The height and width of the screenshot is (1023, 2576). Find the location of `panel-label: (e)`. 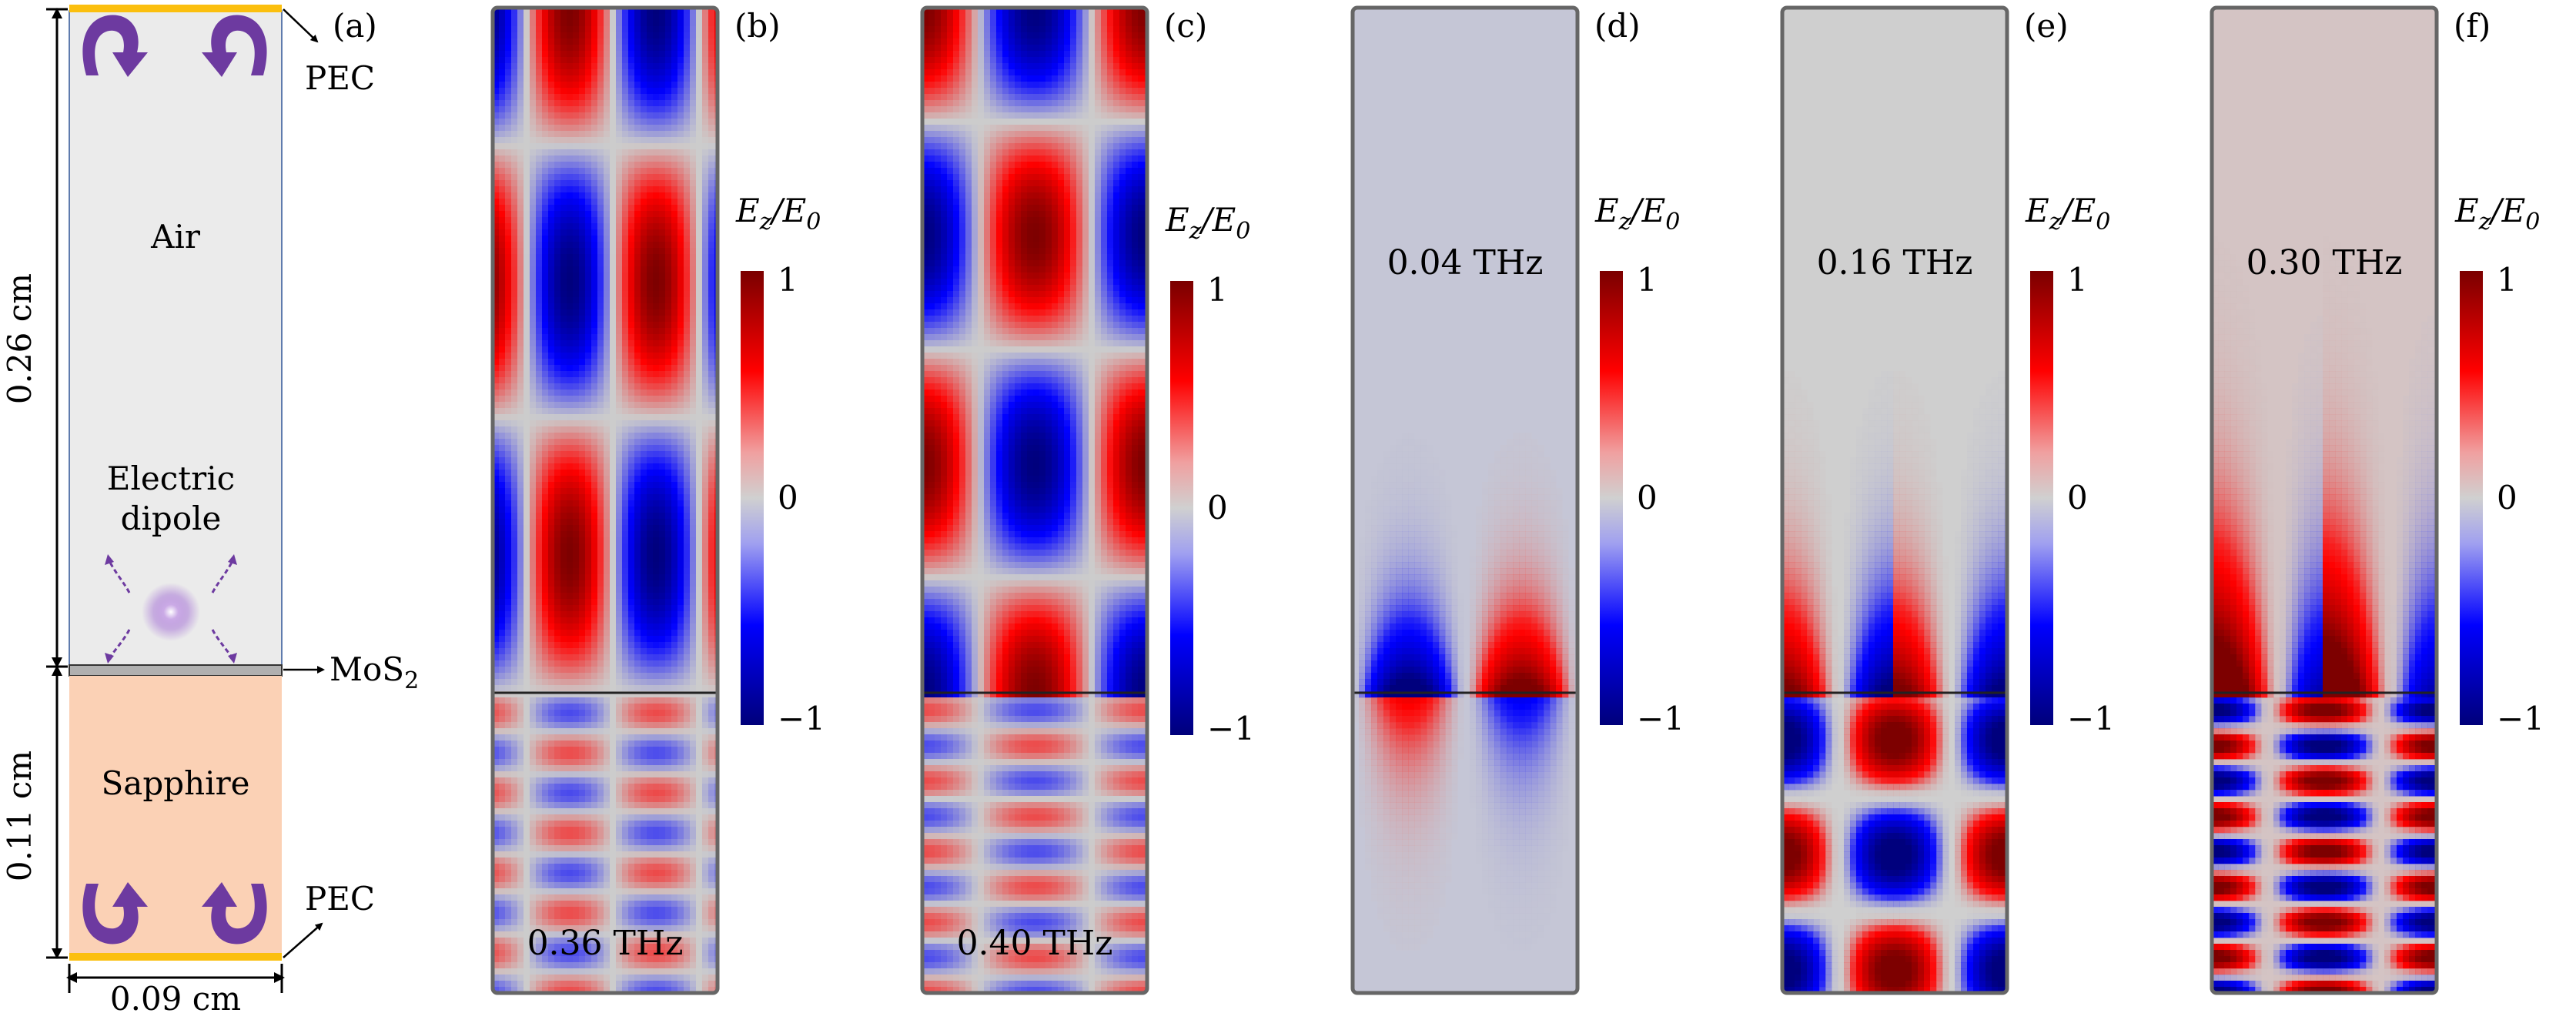

panel-label: (e) is located at coordinates (2047, 26).